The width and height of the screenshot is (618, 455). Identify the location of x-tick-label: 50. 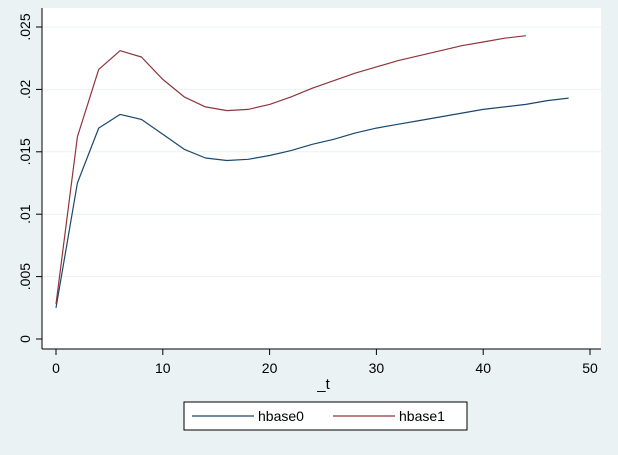
(590, 368).